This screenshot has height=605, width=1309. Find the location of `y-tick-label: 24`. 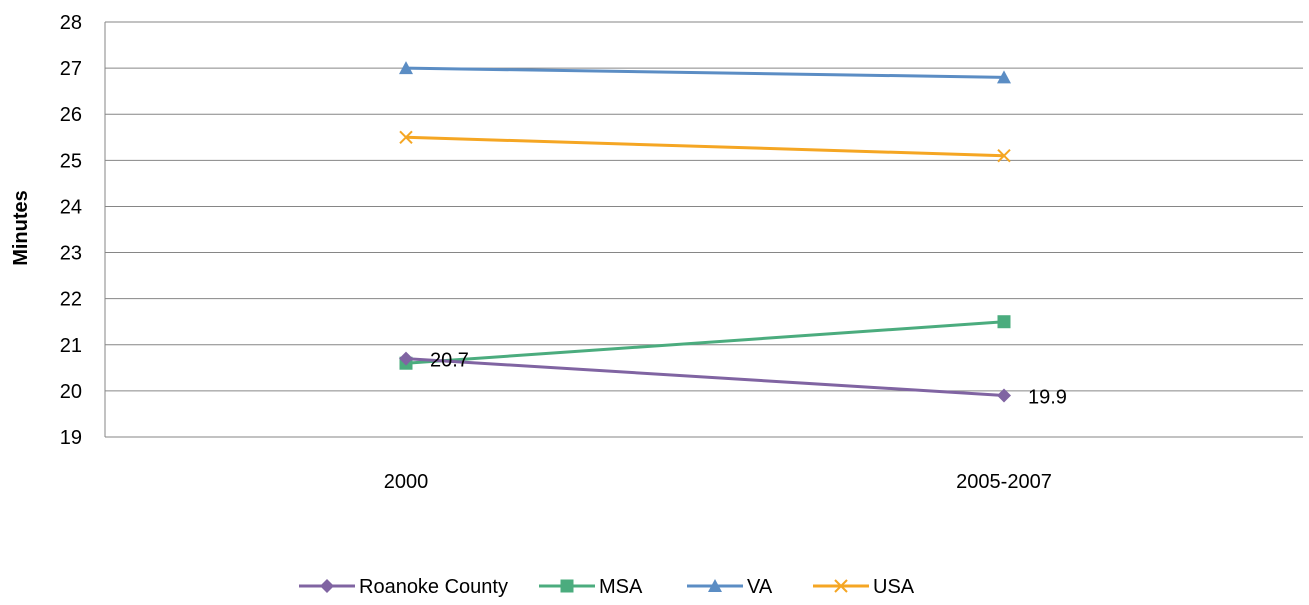

y-tick-label: 24 is located at coordinates (71, 207).